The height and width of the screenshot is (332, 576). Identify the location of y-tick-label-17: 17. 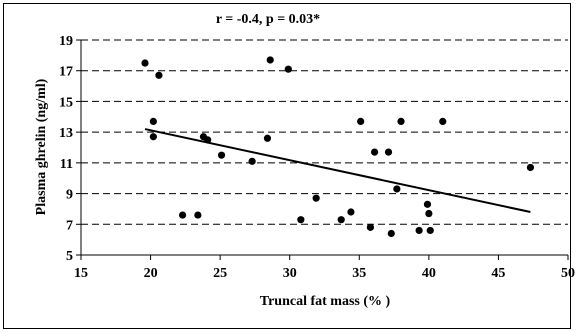
(66, 72).